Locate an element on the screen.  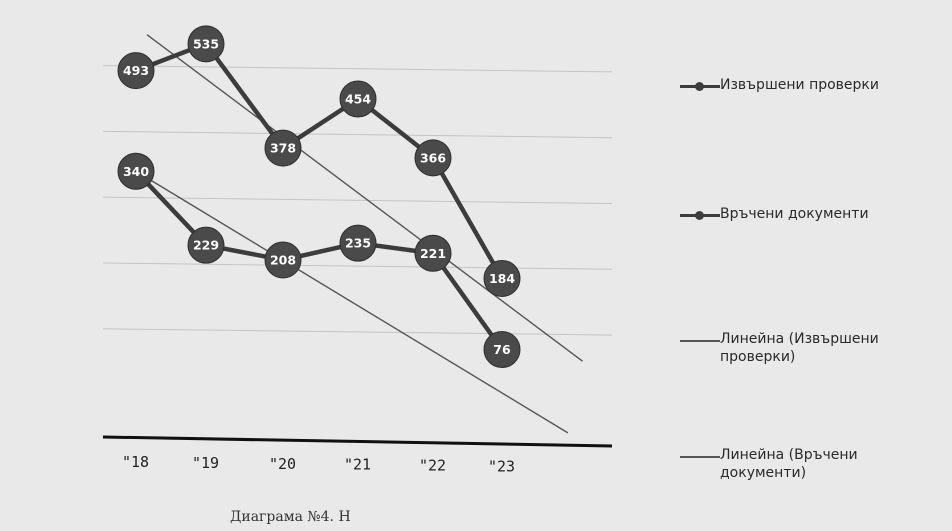
legend-item-checks: Извършени проверки is located at coordinates (800, 85).